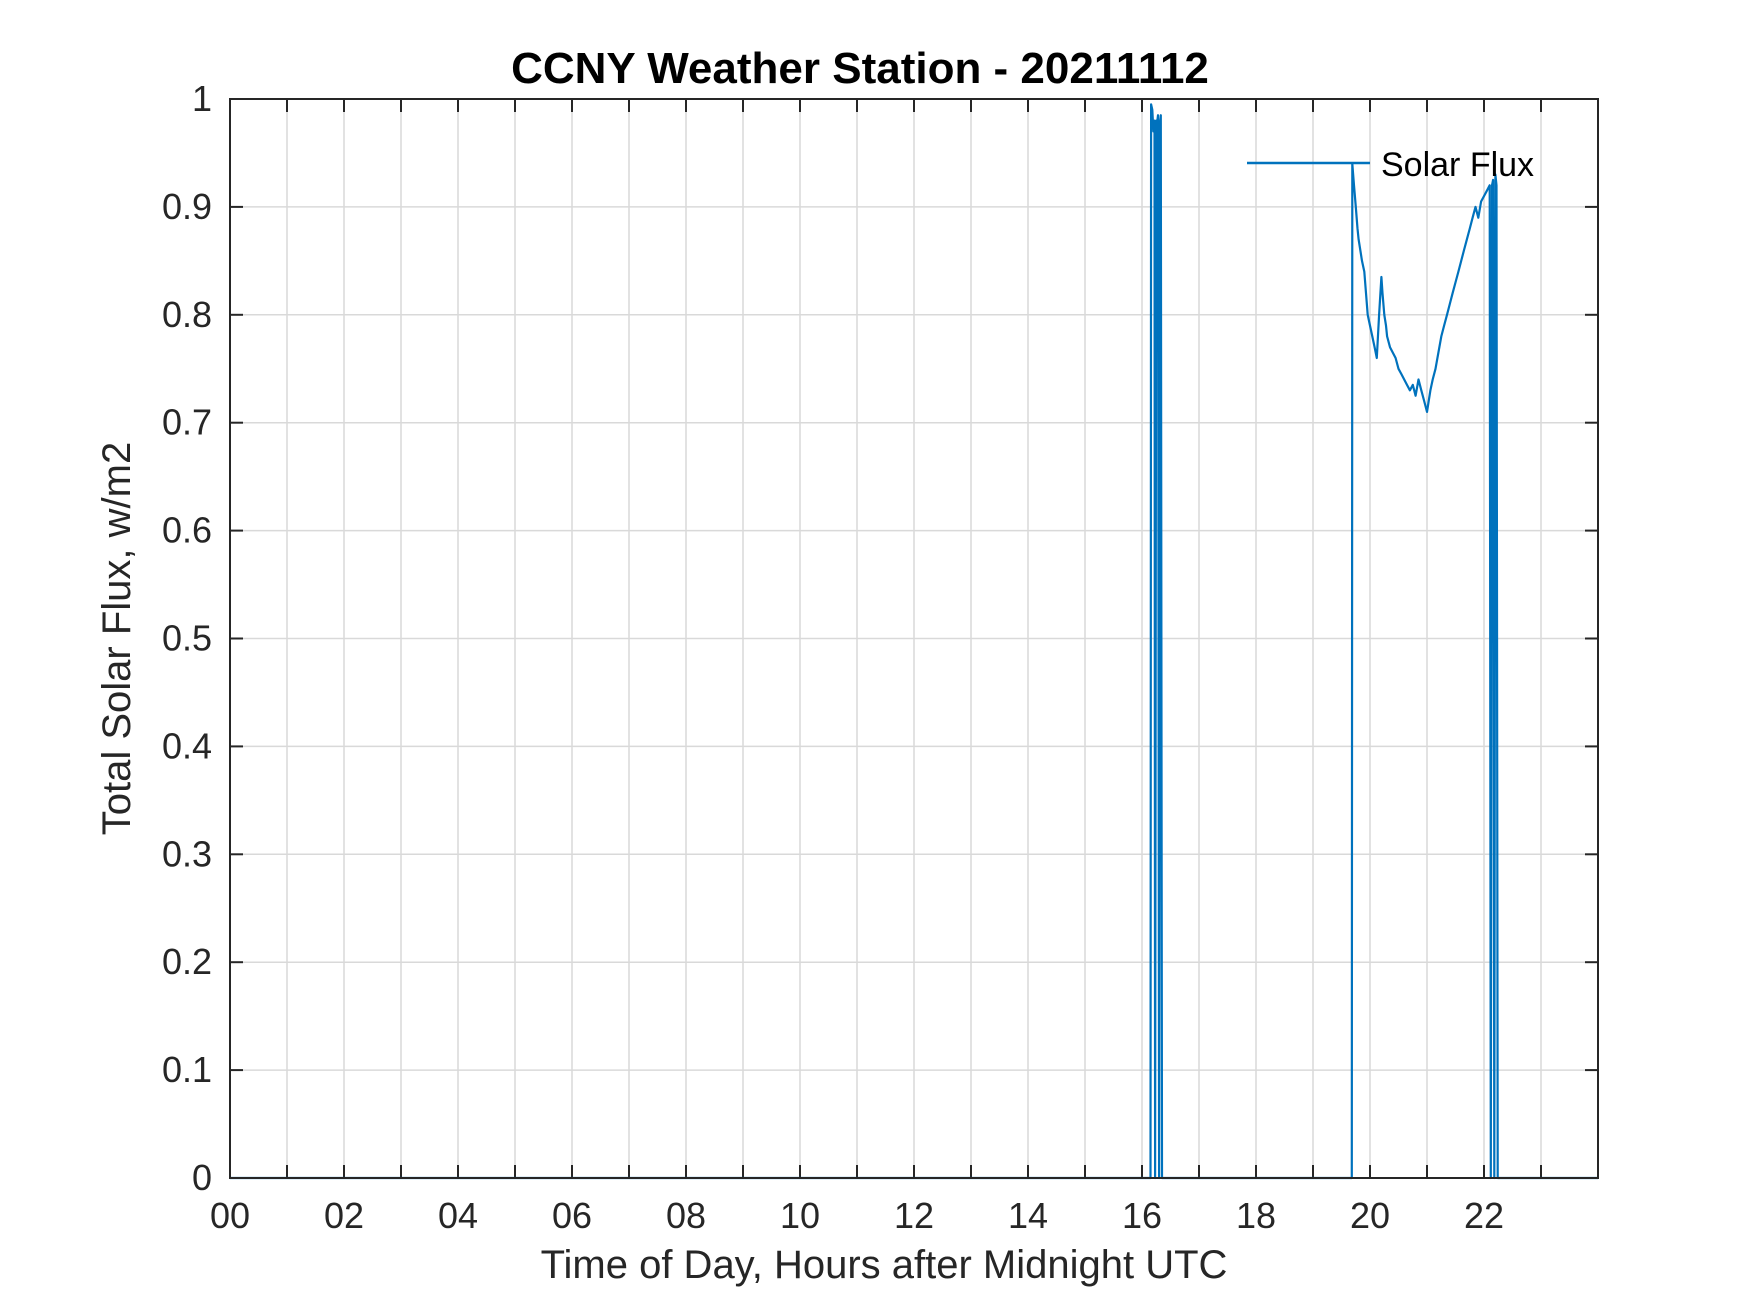 The width and height of the screenshot is (1750, 1313). I want to click on legend-label-solar-flux: Solar Flux, so click(1457, 165).